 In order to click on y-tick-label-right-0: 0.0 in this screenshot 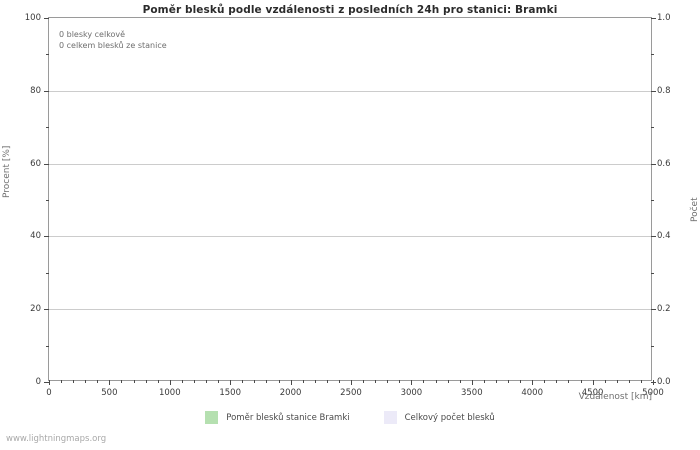, I will do `click(664, 382)`.